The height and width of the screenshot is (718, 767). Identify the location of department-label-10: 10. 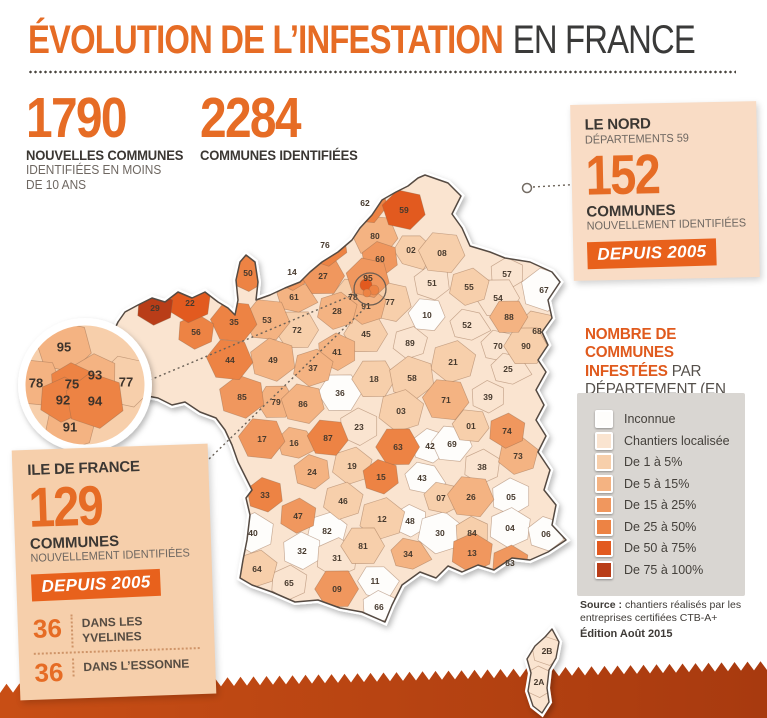
(427, 315).